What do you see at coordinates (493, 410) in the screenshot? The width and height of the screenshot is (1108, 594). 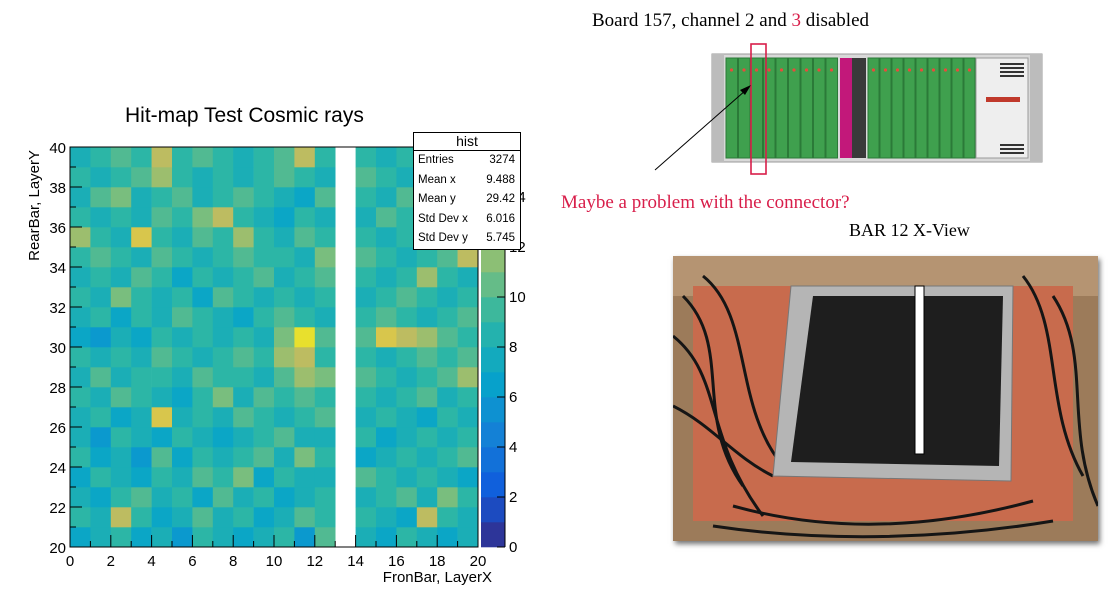 I see `color-scale-step` at bounding box center [493, 410].